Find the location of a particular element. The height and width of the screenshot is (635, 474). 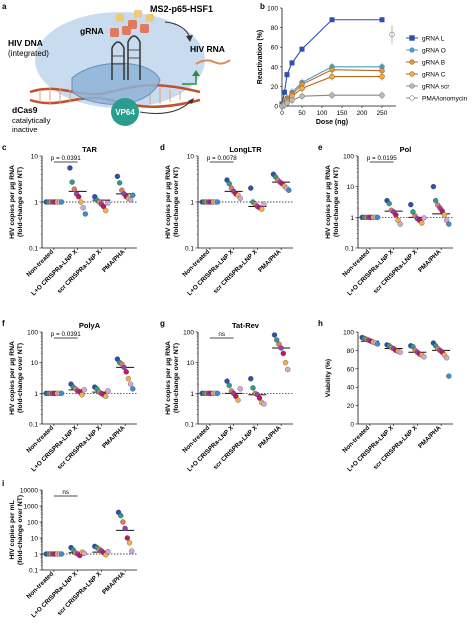

label-catalytically: catalytically is located at coordinates (31, 120).